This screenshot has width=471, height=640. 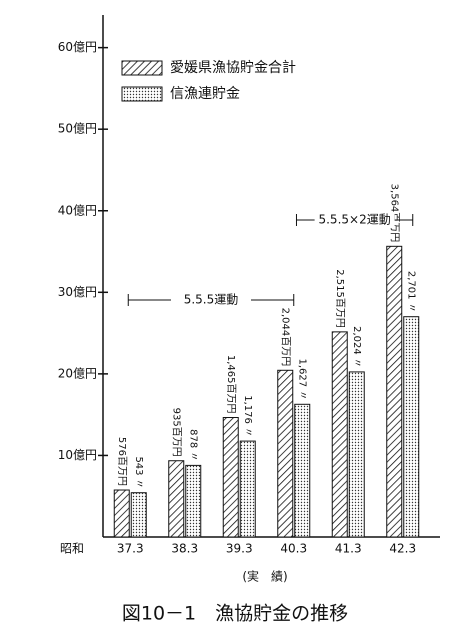 I want to click on x-tick-label: 42.3, so click(x=402, y=549).